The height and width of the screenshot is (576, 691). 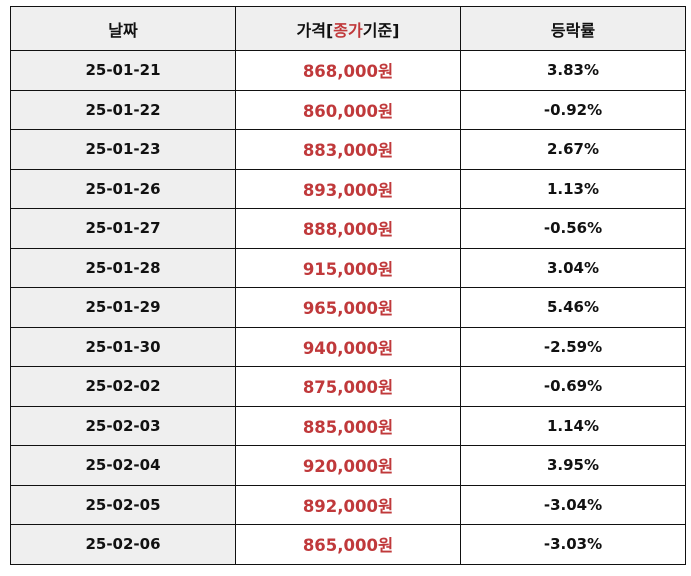 What do you see at coordinates (573, 346) in the screenshot?
I see `change-cell: -2.59%` at bounding box center [573, 346].